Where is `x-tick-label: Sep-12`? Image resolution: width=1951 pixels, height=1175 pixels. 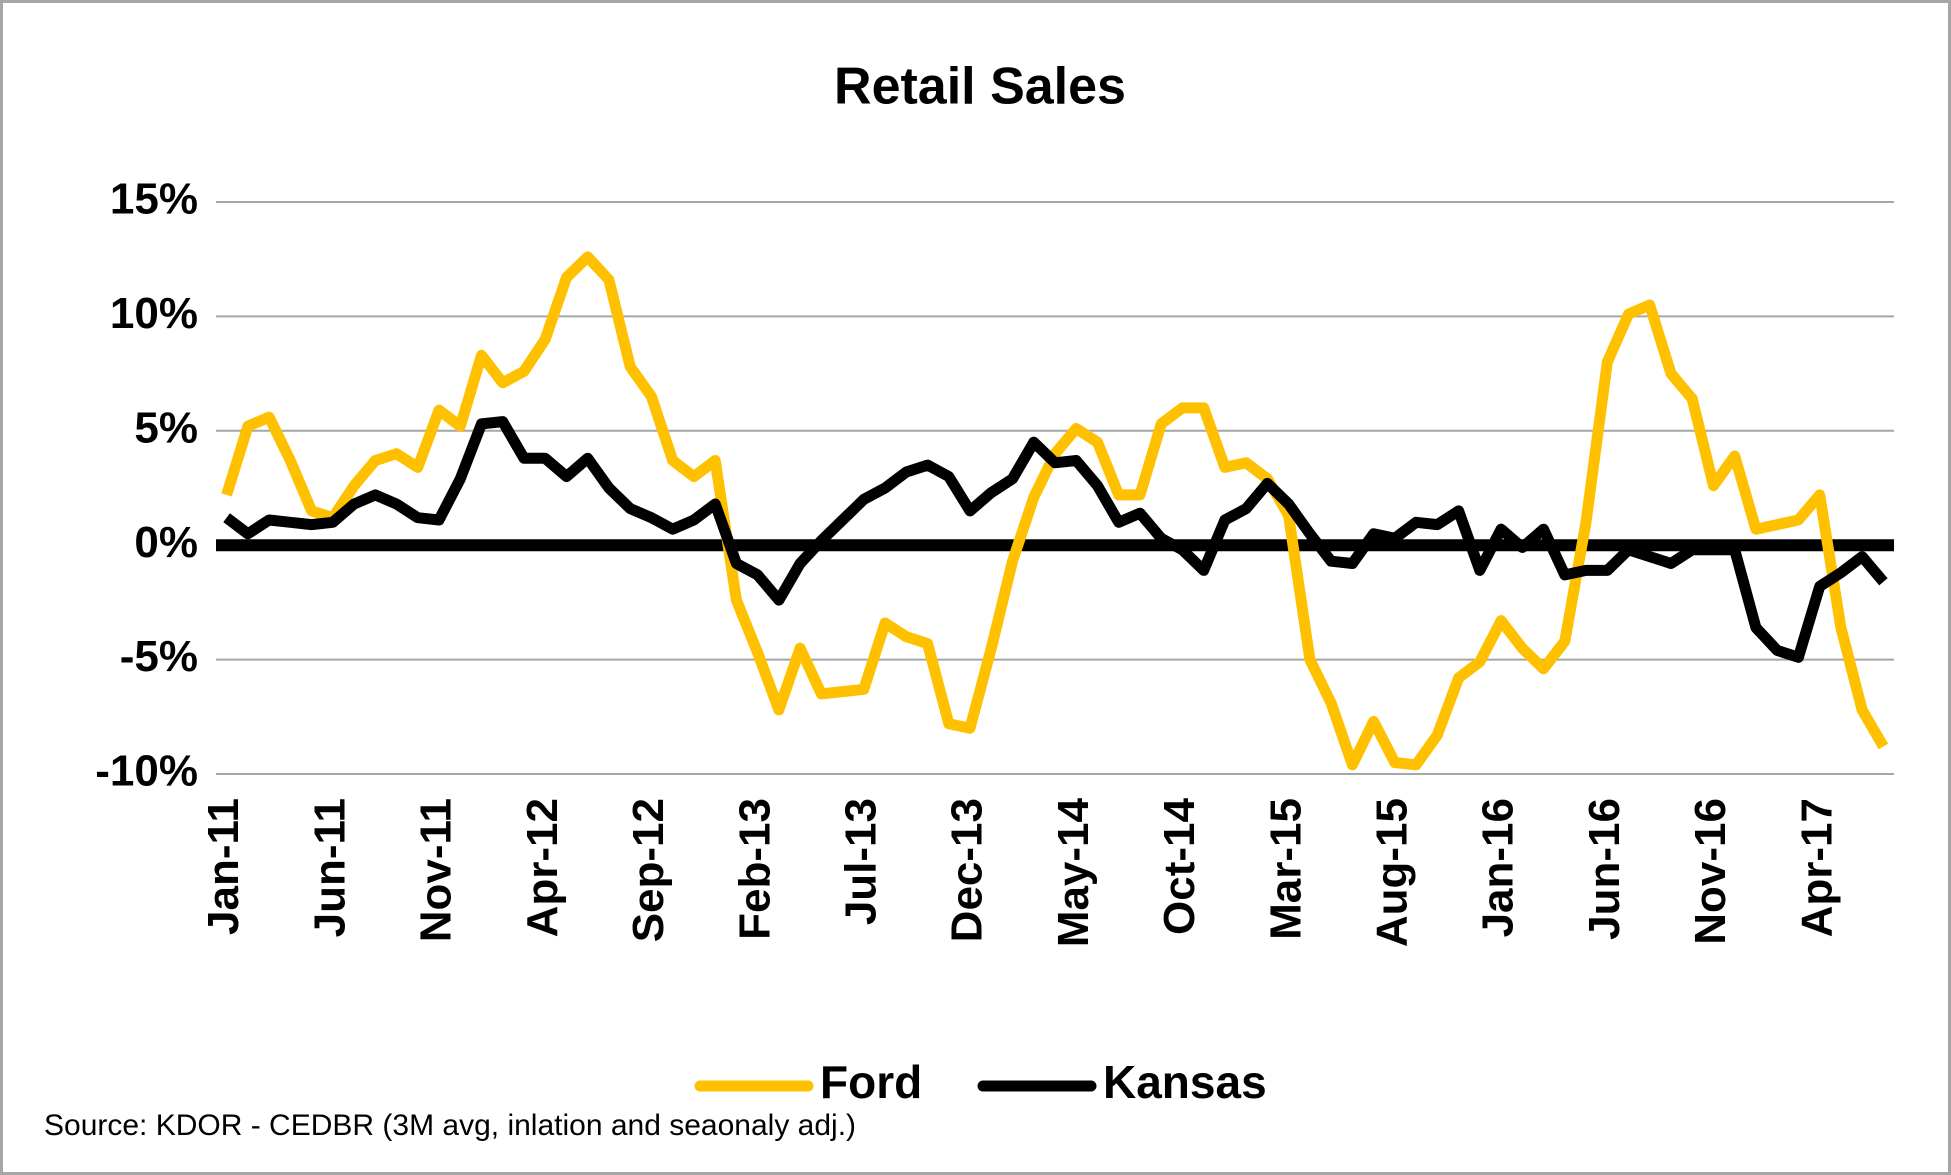
x-tick-label: Sep-12 is located at coordinates (648, 870).